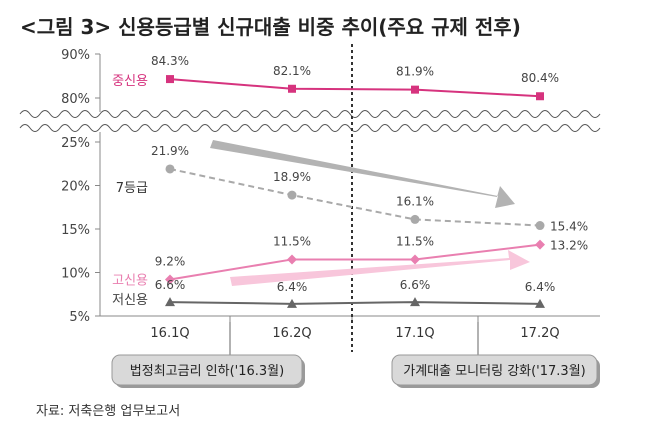 The image size is (662, 440). Describe the element at coordinates (540, 78) in the screenshot. I see `data-label: 80.4%` at that location.